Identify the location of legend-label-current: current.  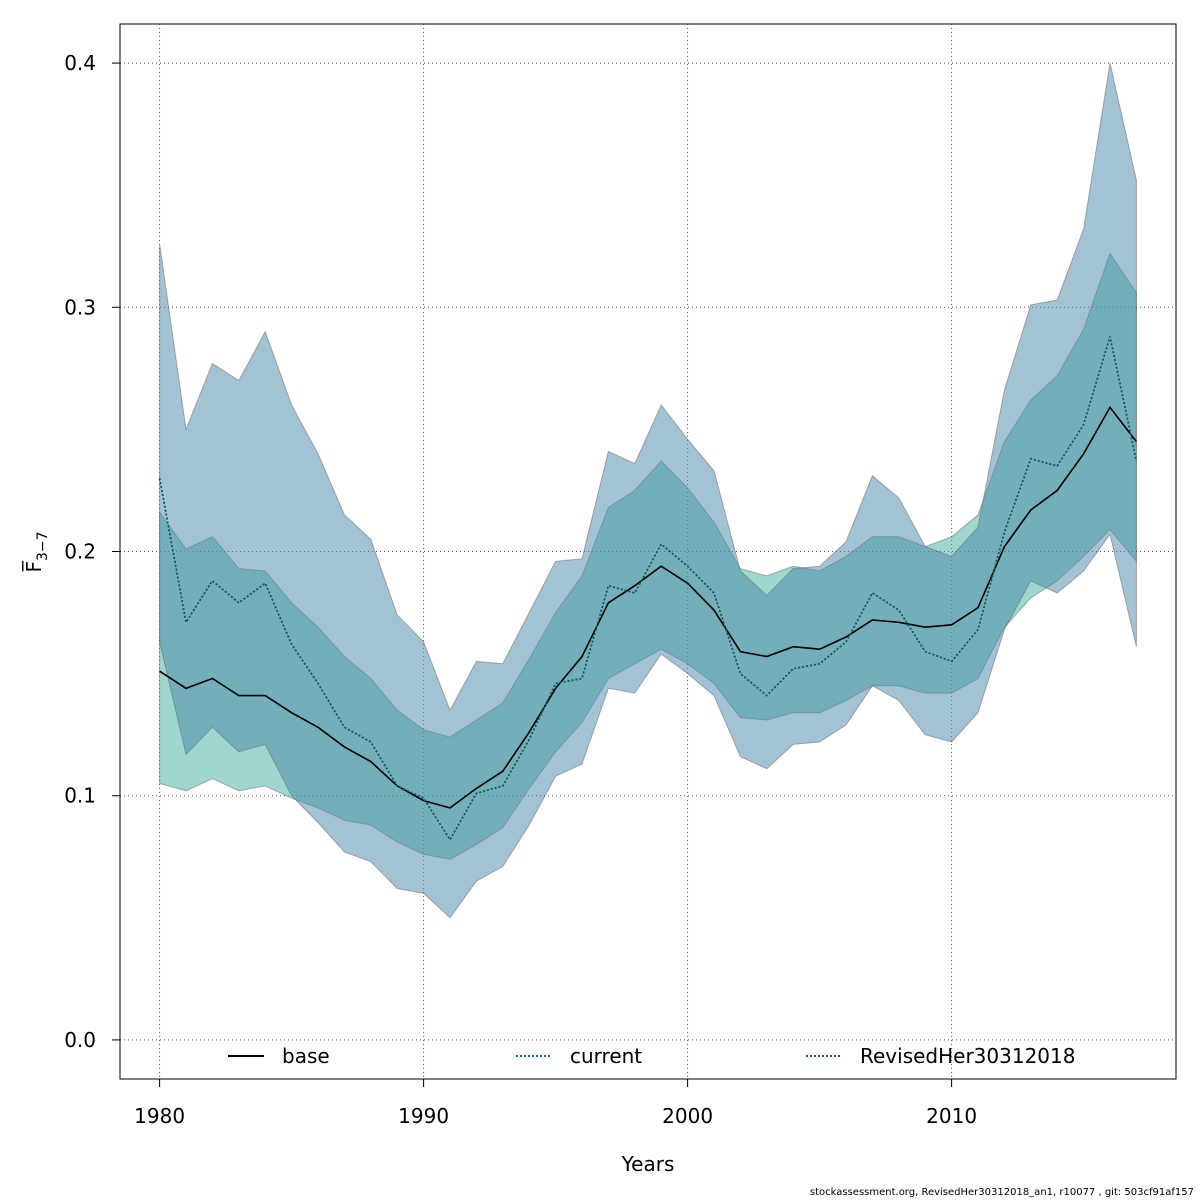
(606, 1056).